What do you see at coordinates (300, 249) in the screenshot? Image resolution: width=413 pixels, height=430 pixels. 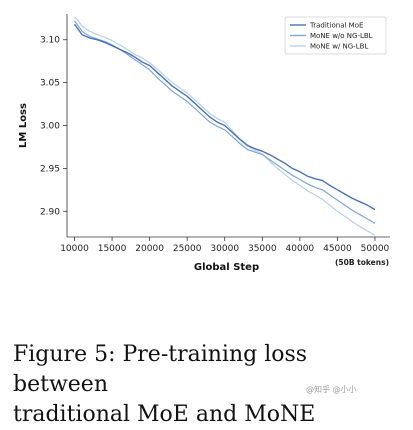 I see `x-tick-label: 40000` at bounding box center [300, 249].